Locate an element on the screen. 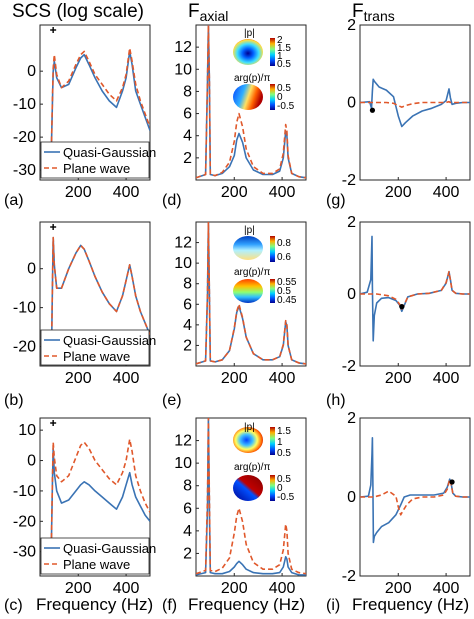 Image resolution: width=474 pixels, height=619 pixels. panel-e-ytick-label-2: 6 is located at coordinates (187, 304).